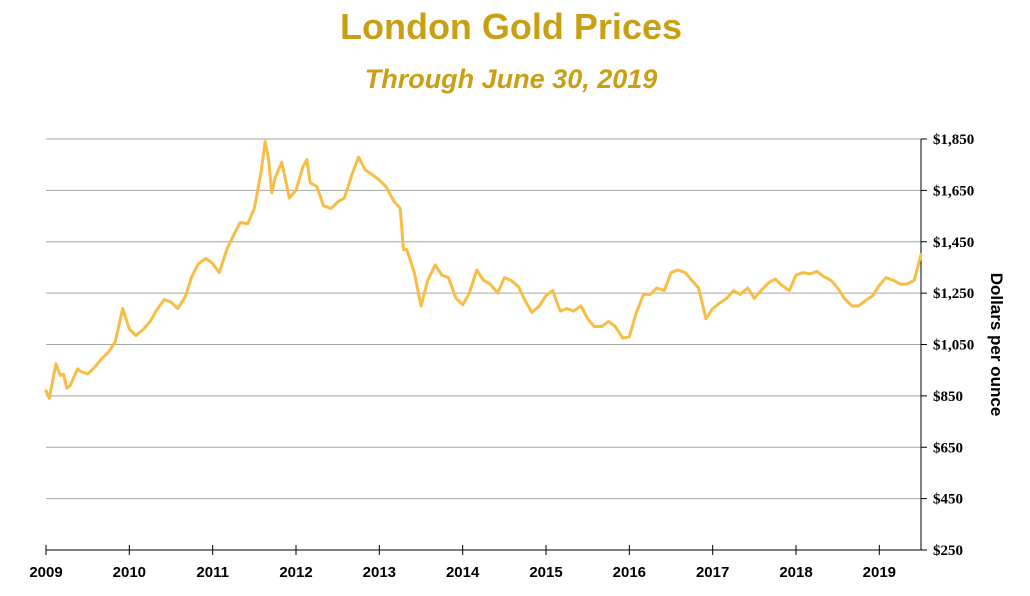 The height and width of the screenshot is (596, 1030). Describe the element at coordinates (295, 572) in the screenshot. I see `x-tick-label: 2012` at that location.